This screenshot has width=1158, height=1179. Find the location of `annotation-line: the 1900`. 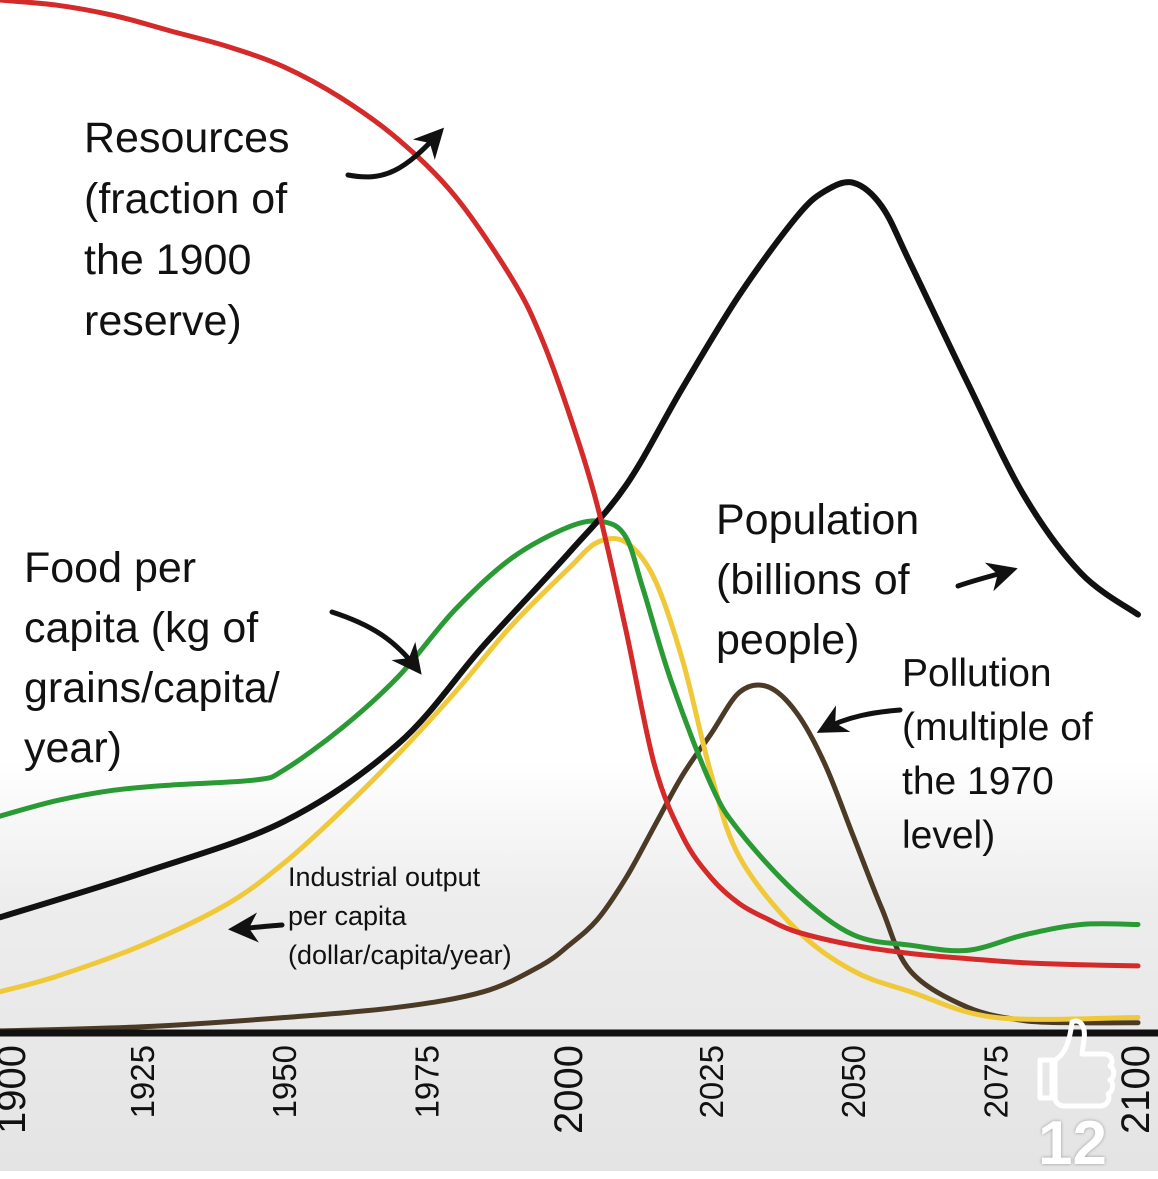

annotation-line: the 1900 is located at coordinates (167, 260).